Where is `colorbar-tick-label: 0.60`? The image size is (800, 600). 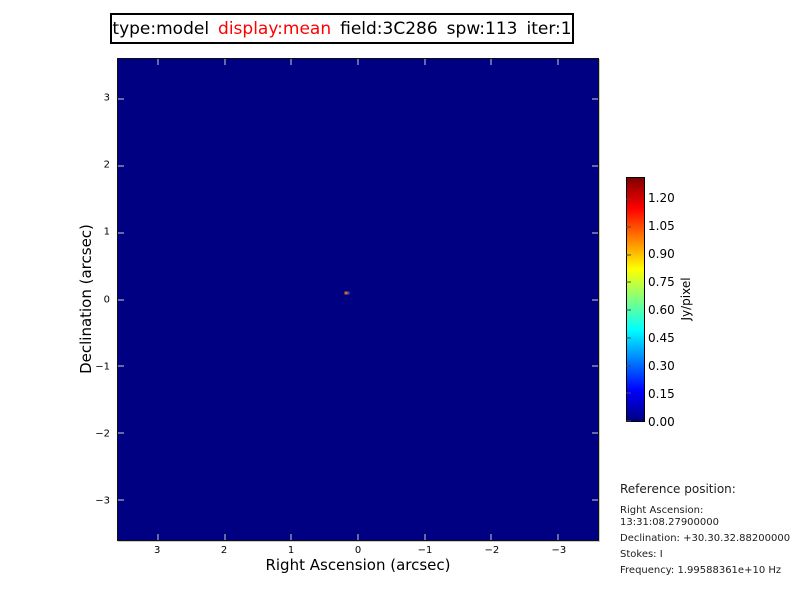
colorbar-tick-label: 0.60 is located at coordinates (661, 310).